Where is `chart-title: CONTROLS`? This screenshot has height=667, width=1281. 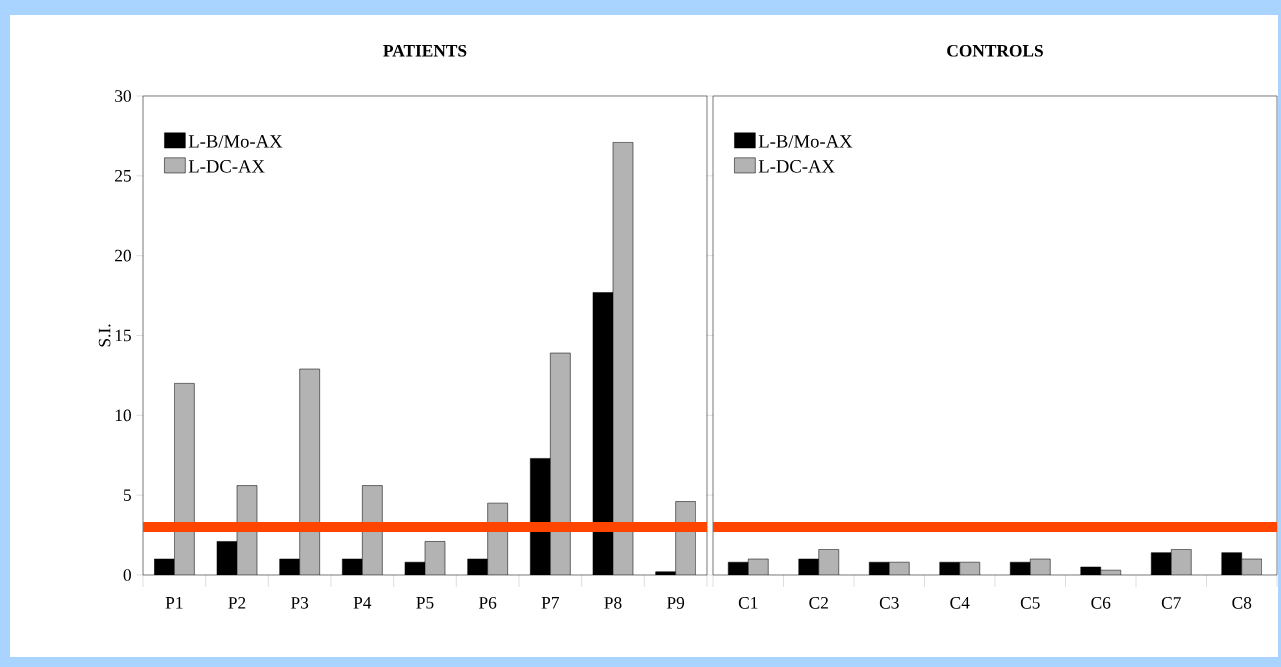 chart-title: CONTROLS is located at coordinates (995, 50).